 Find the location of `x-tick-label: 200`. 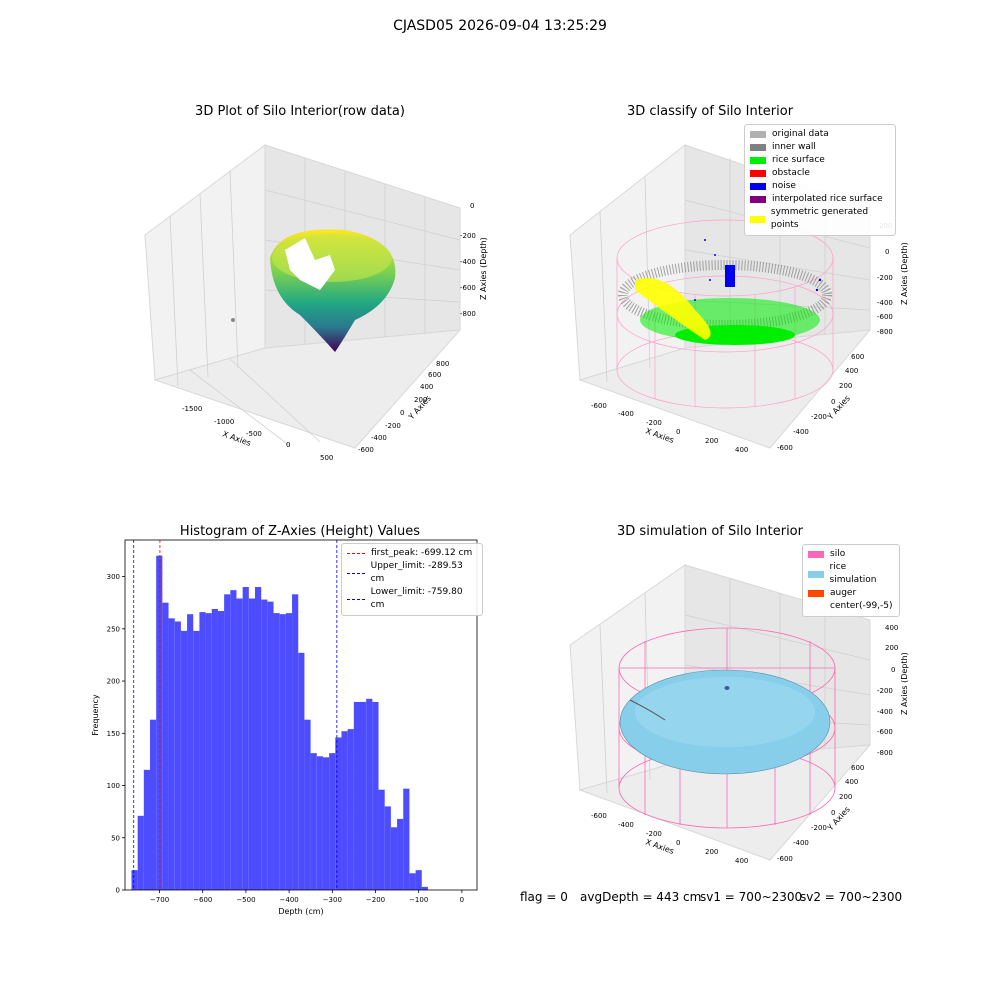

x-tick-label: 200 is located at coordinates (711, 852).